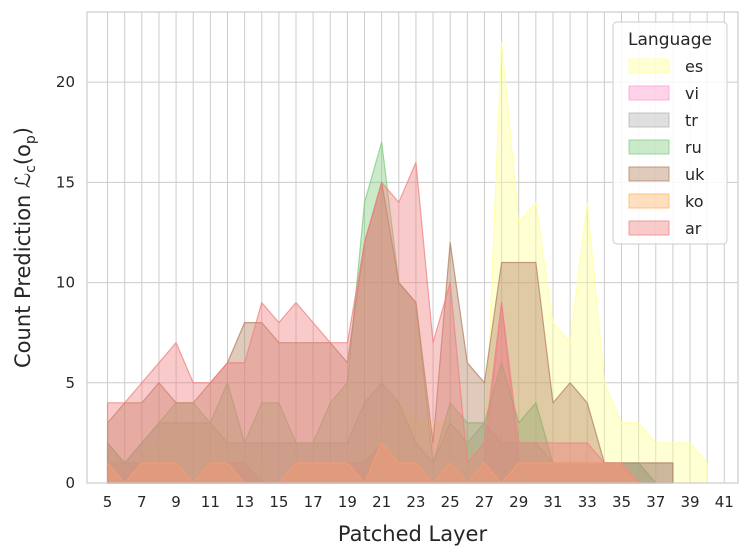  I want to click on x-tick-label: 39, so click(689, 502).